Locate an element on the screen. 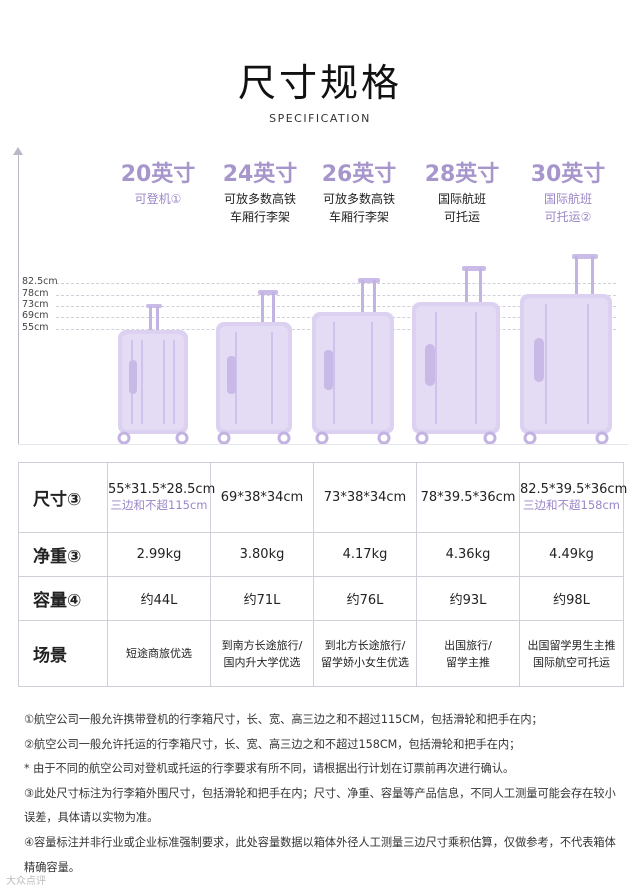 Image resolution: width=640 pixels, height=893 pixels. table-cell: 到北方长途旅行/留学娇小女生优选 is located at coordinates (365, 653).